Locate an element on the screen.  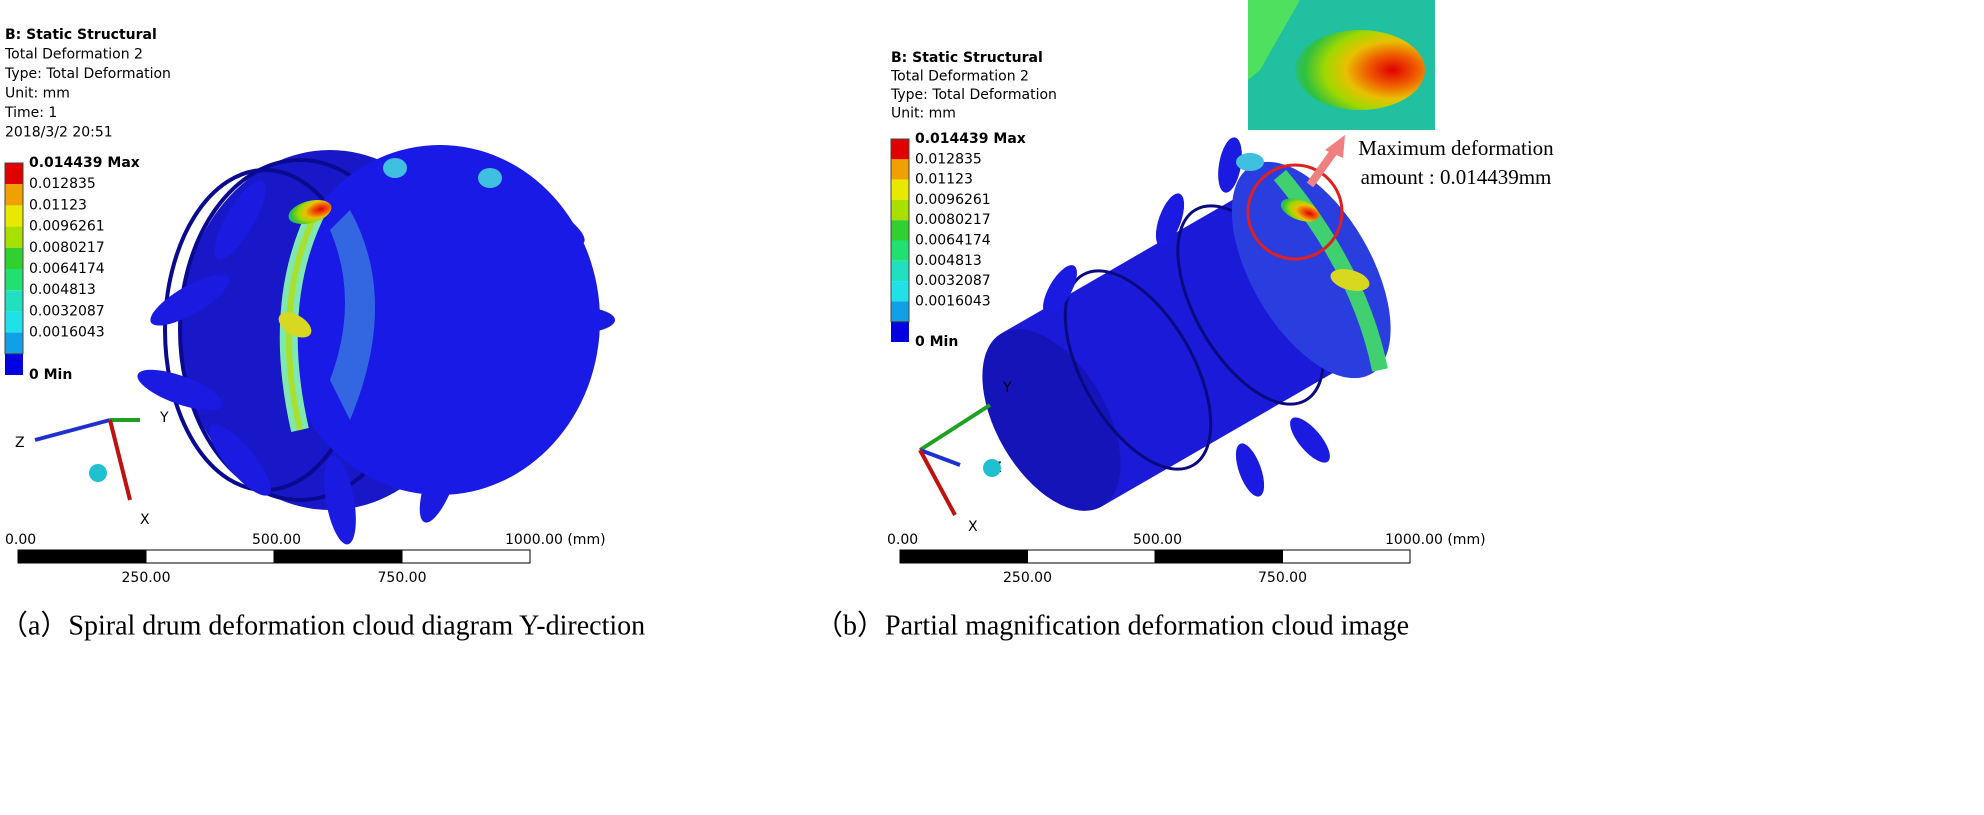
header-line: Time: 1 is located at coordinates (30, 113).